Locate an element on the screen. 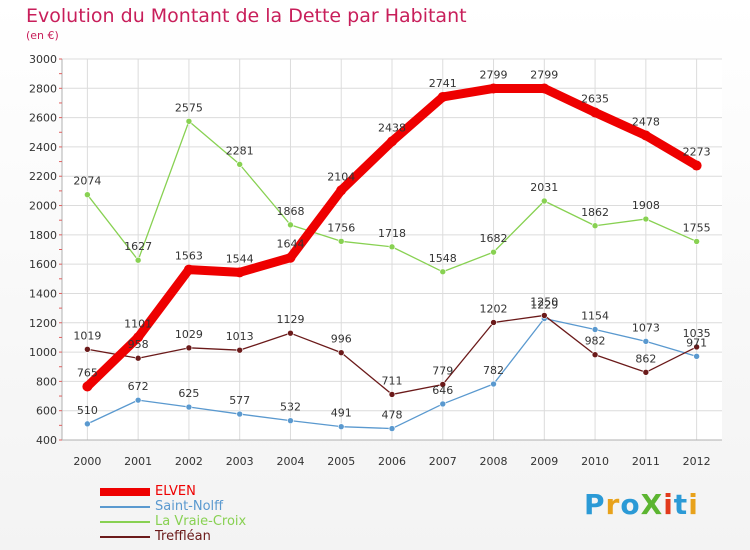 This screenshot has width=750, height=550. data-label: 672 is located at coordinates (138, 386).